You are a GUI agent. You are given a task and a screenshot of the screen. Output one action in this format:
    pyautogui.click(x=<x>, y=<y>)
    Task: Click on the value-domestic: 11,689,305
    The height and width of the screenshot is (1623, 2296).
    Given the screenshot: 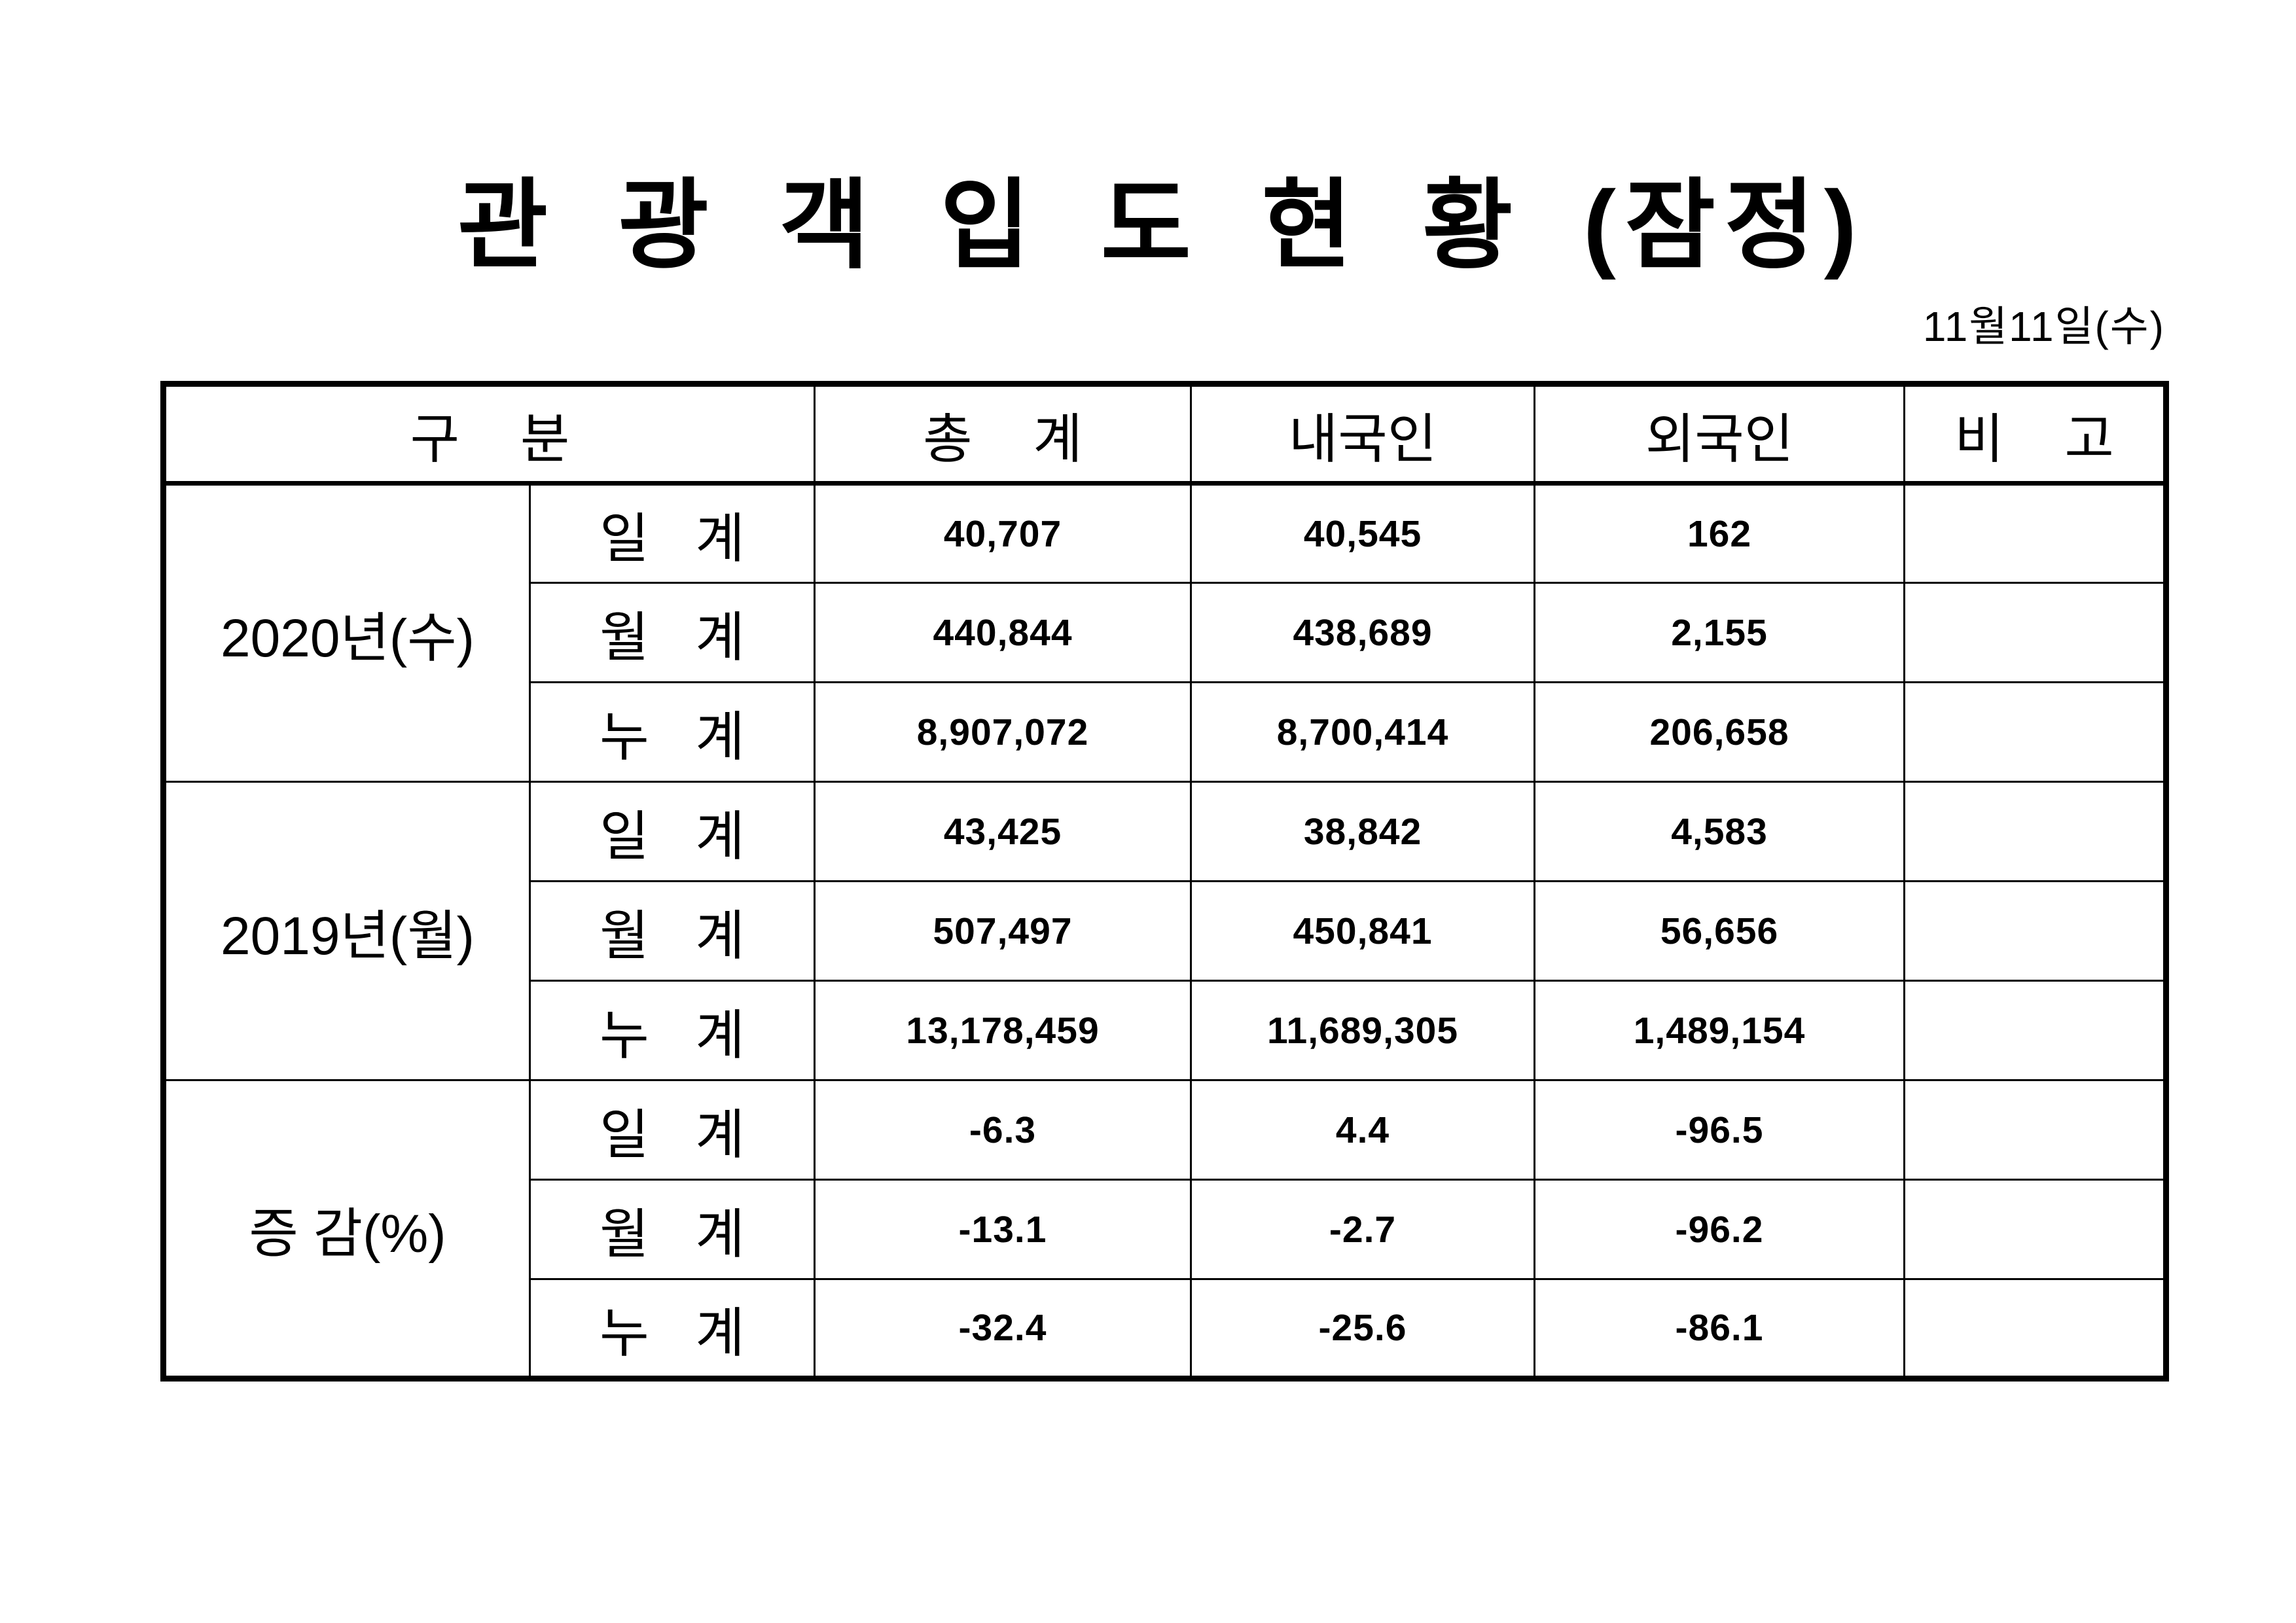 What is the action you would take?
    pyautogui.click(x=1363, y=1030)
    